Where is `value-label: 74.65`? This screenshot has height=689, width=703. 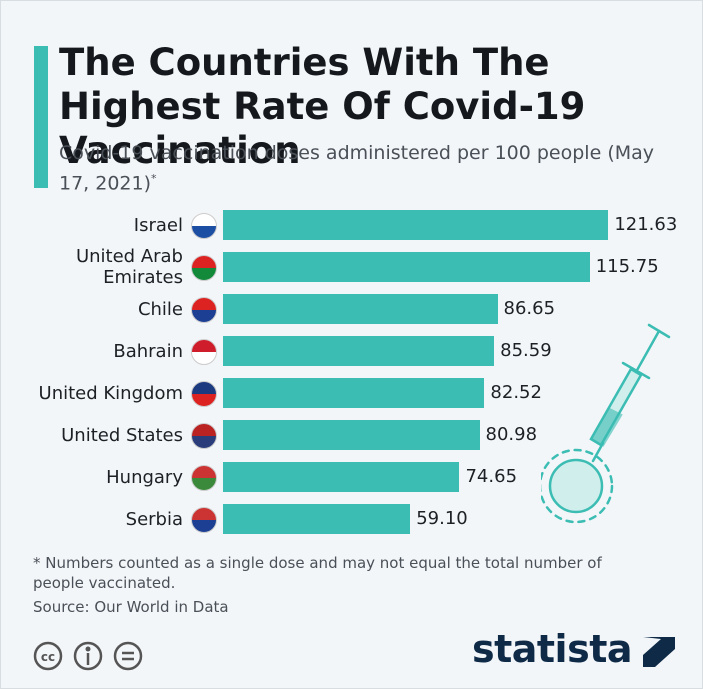
value-label: 74.65 is located at coordinates (491, 476).